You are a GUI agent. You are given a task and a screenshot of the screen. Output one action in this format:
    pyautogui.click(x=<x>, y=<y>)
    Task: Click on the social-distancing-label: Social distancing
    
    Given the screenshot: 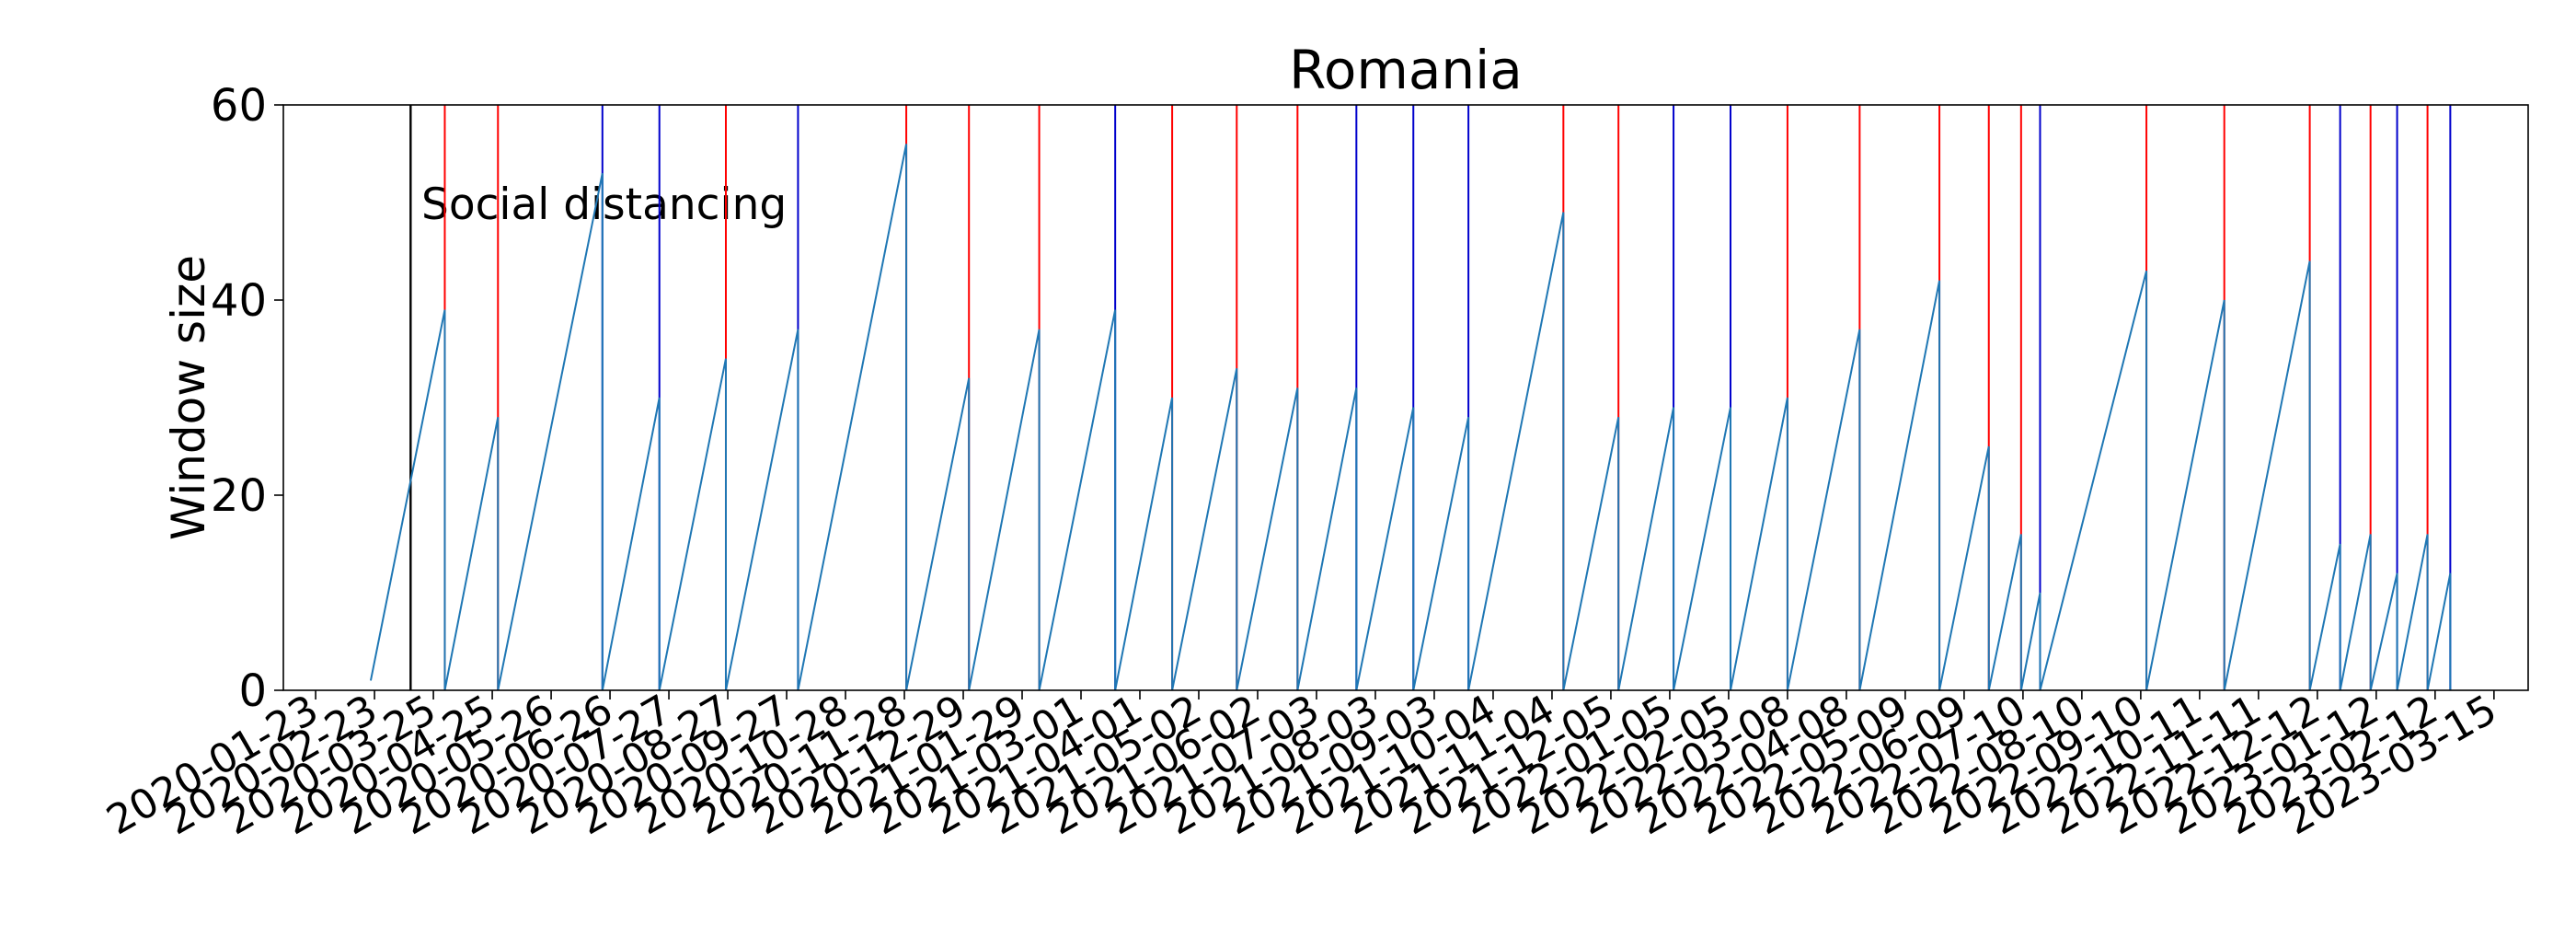 What is the action you would take?
    pyautogui.click(x=604, y=205)
    